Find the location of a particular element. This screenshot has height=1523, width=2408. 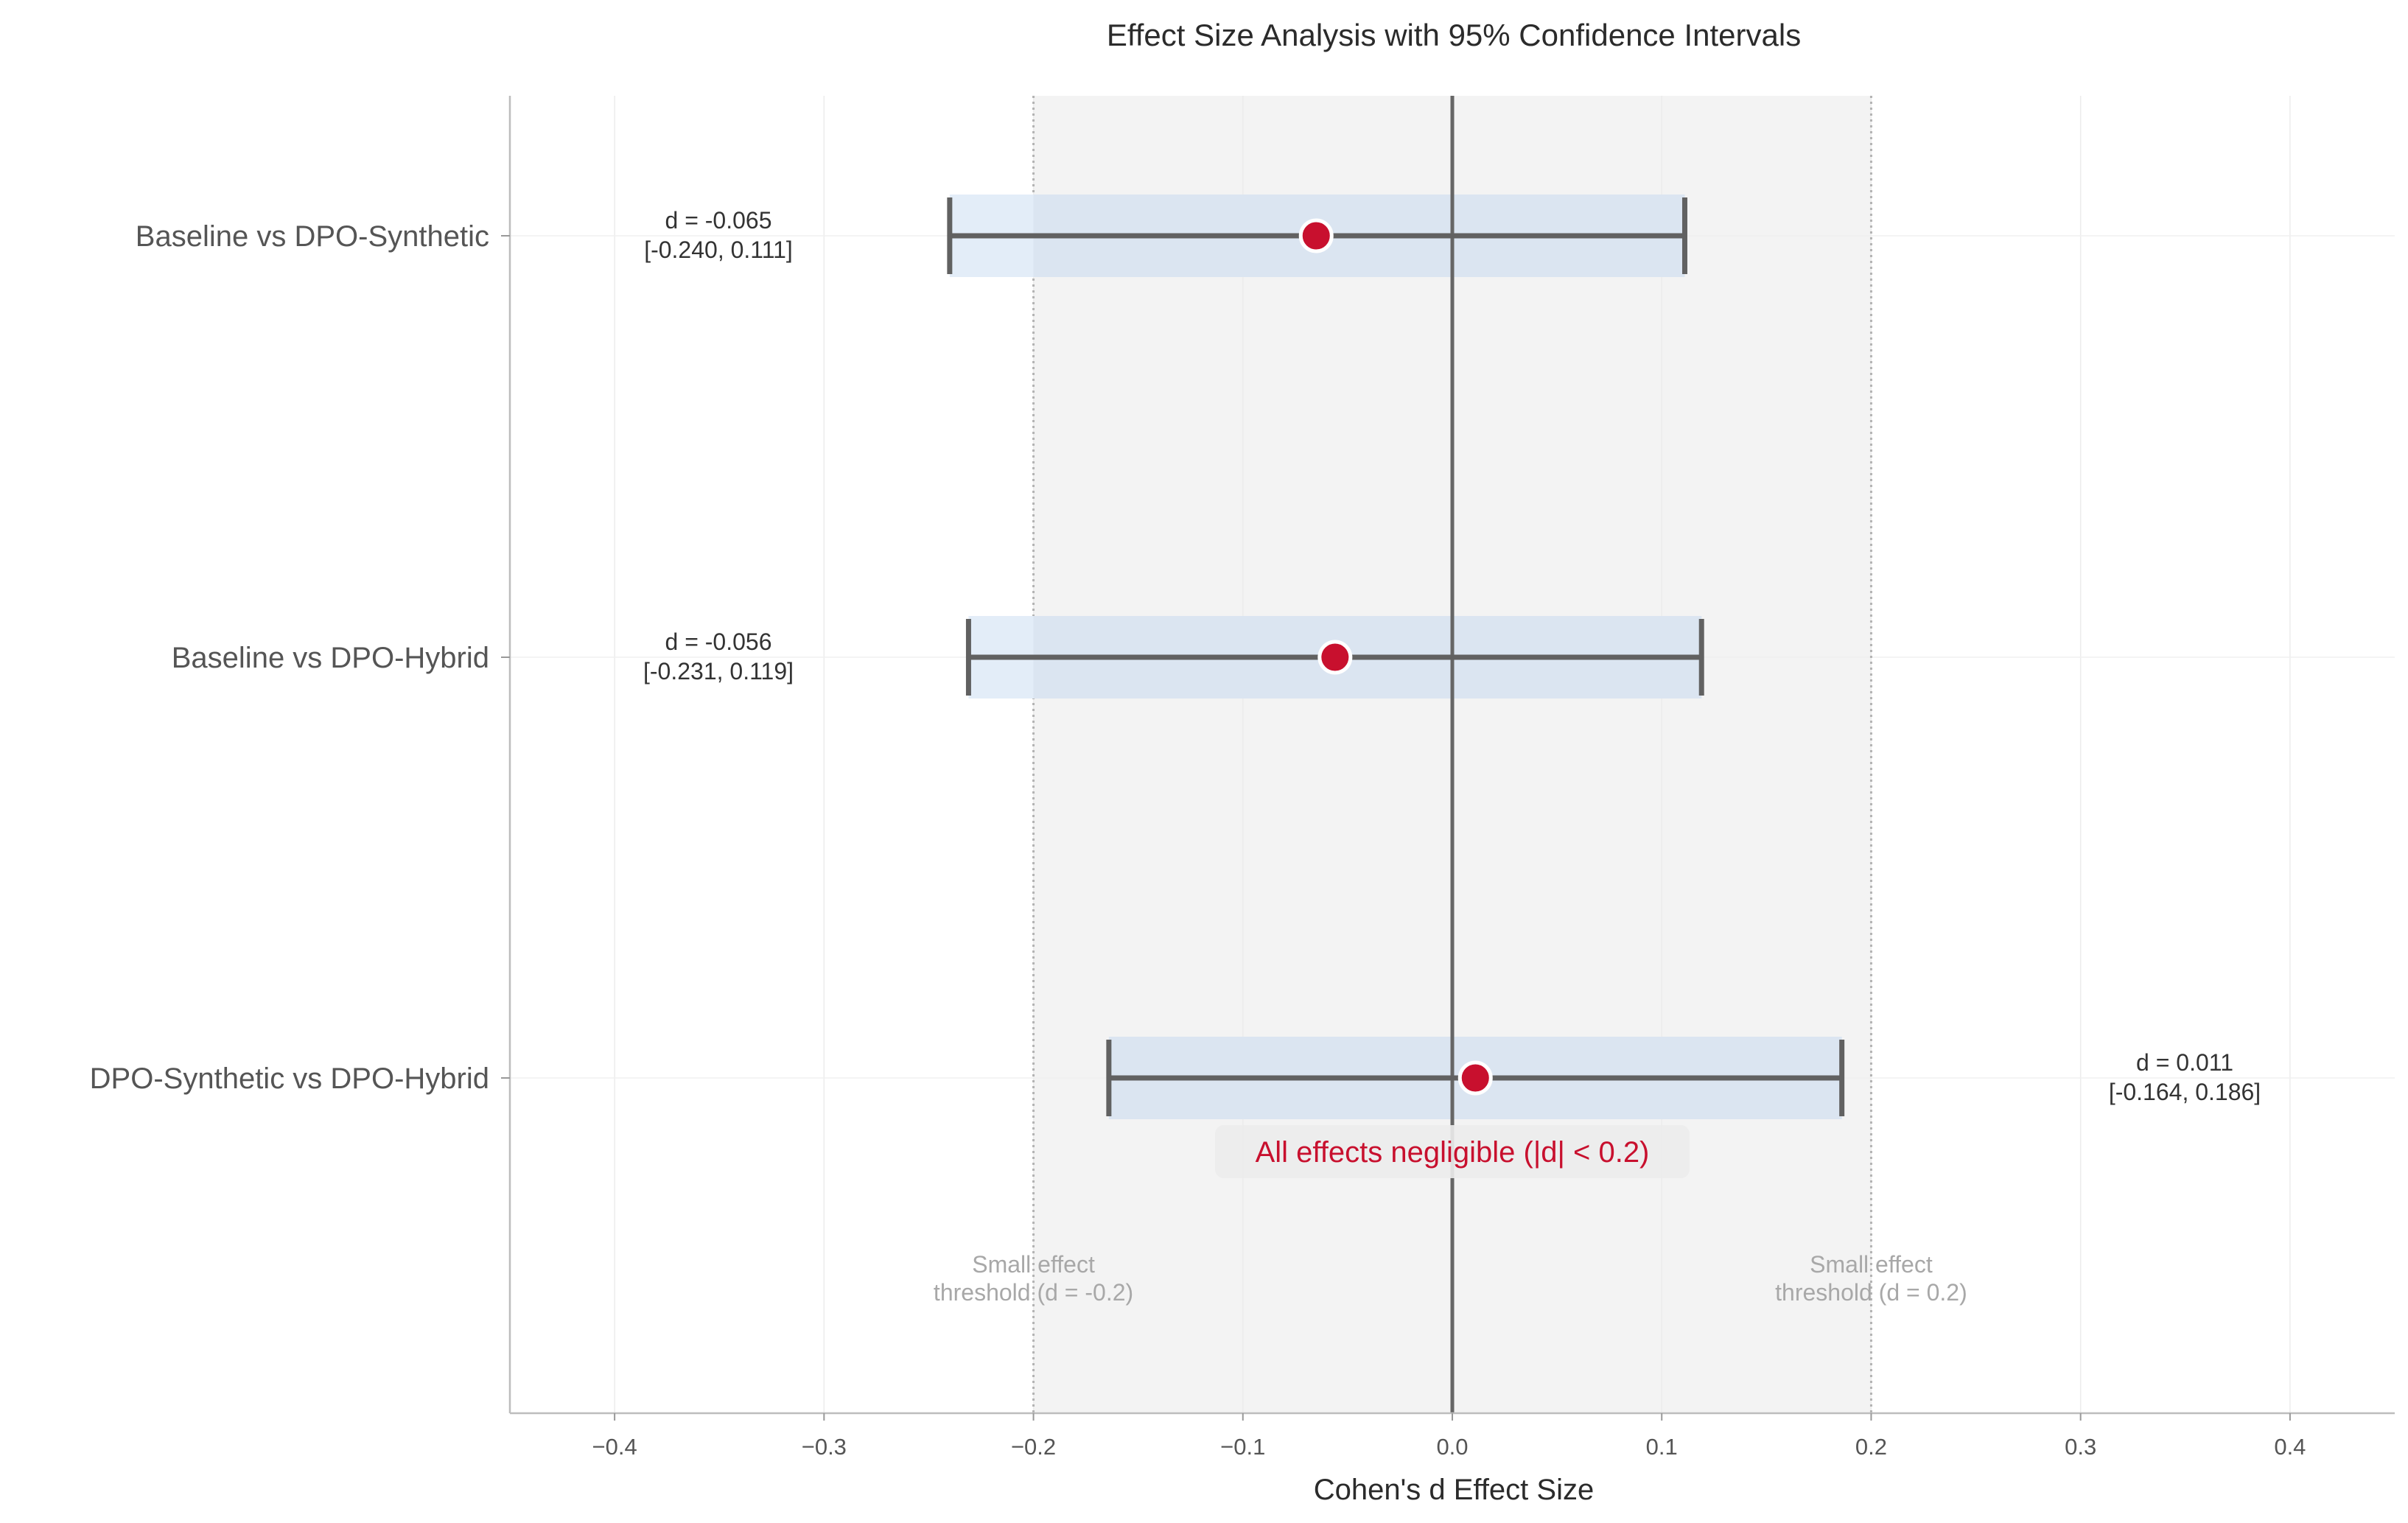

threshold-label-0-line2: threshold (d = -0.2) is located at coordinates (1033, 1292).